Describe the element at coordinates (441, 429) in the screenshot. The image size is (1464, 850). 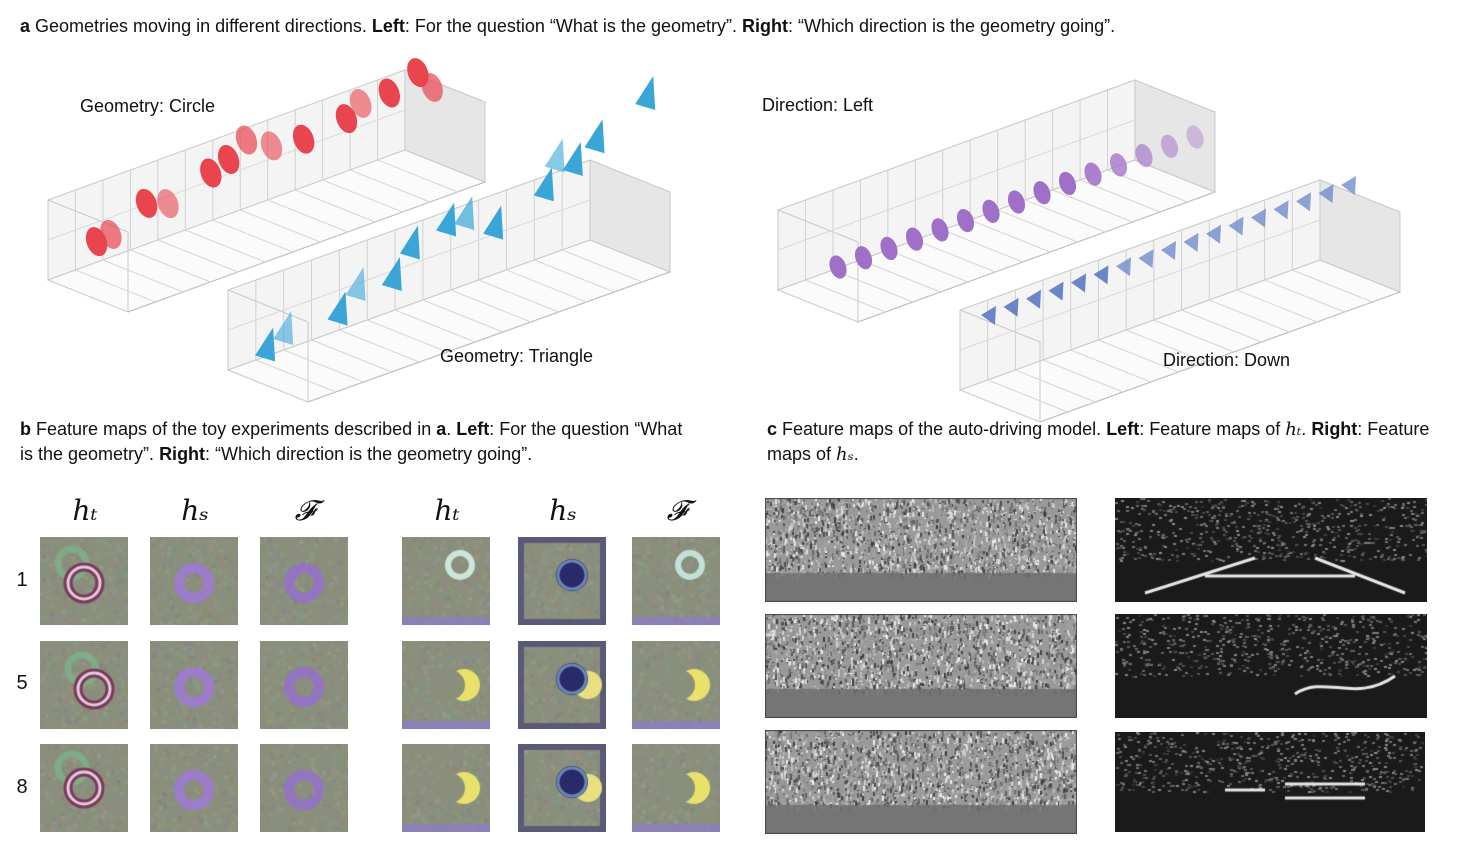
I see `panel-b-ref: a` at that location.